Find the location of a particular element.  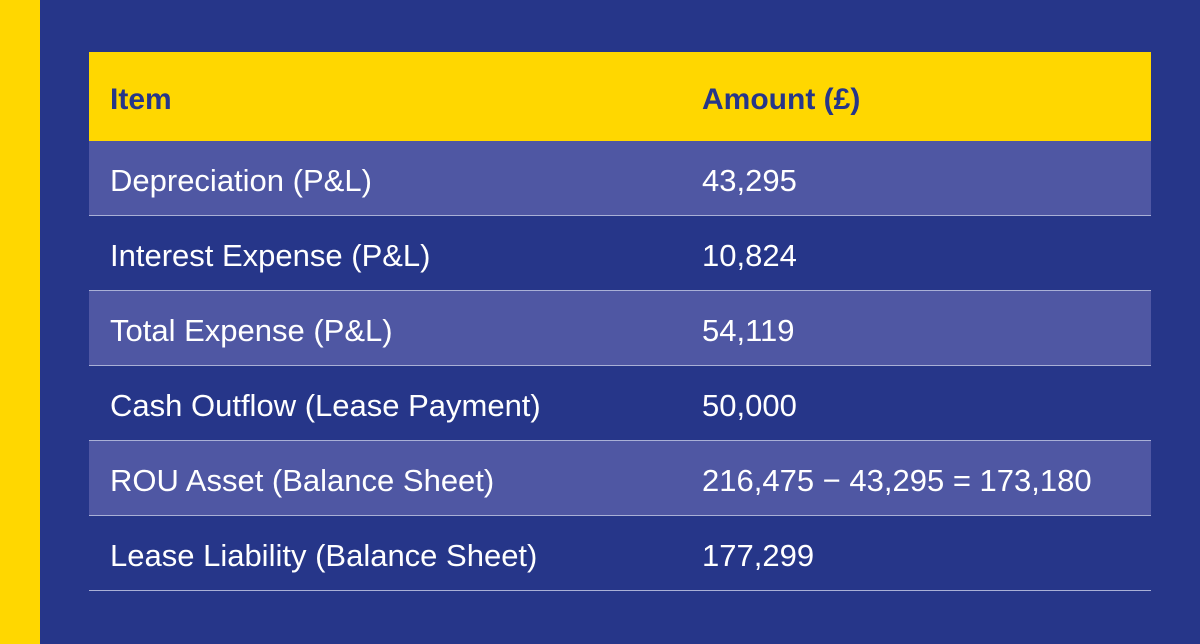

table-row: Cash Outflow (Lease Payment) 50,000 is located at coordinates (620, 403).